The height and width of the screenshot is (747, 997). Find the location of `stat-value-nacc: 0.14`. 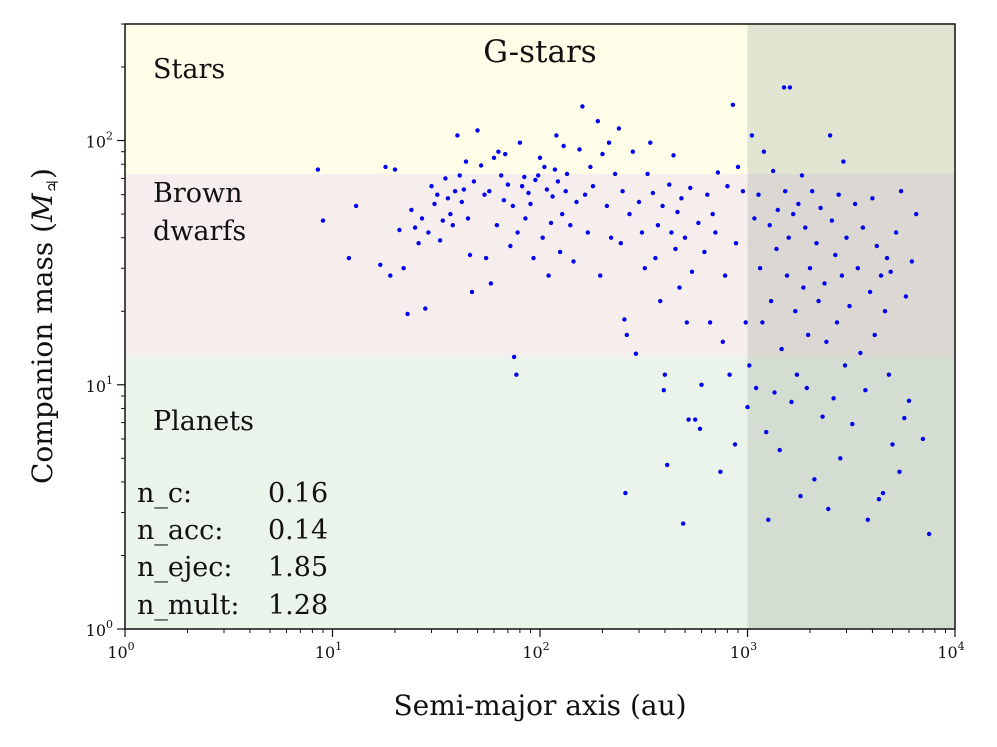

stat-value-nacc: 0.14 is located at coordinates (298, 530).